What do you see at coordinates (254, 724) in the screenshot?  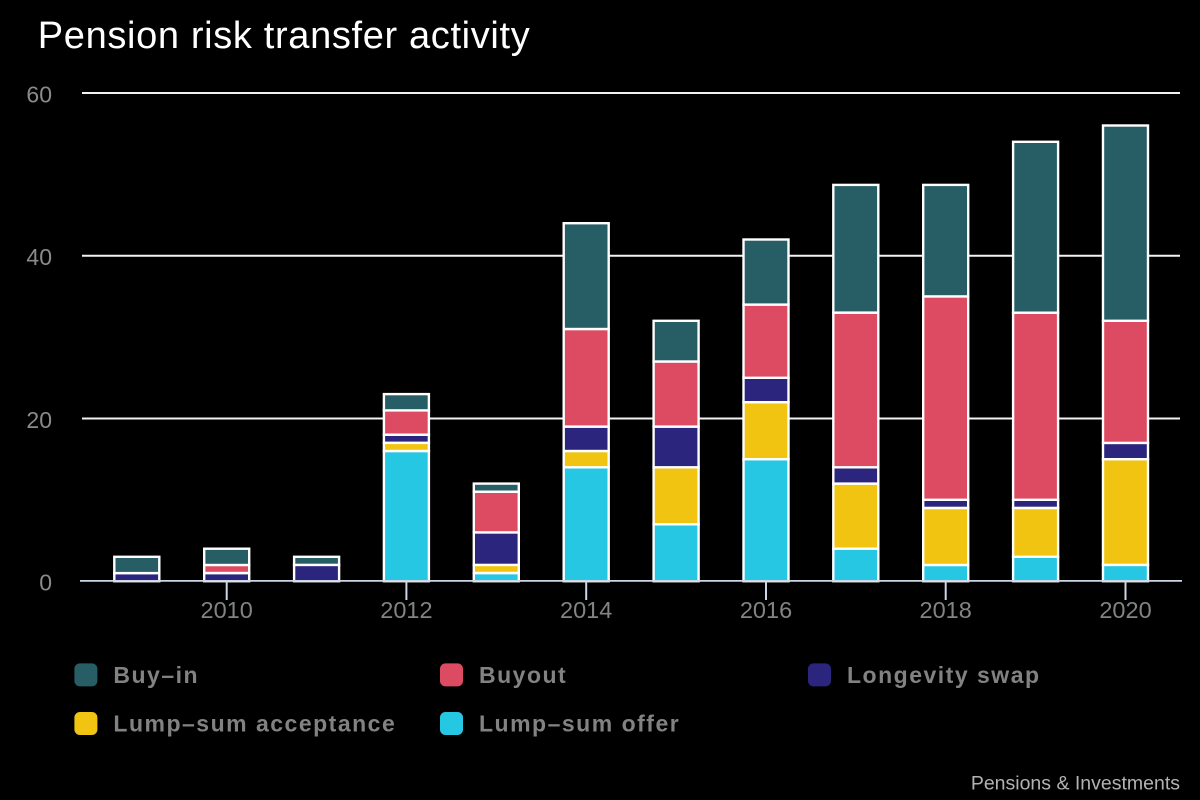 I see `svg-text: Lump–sum acceptance` at bounding box center [254, 724].